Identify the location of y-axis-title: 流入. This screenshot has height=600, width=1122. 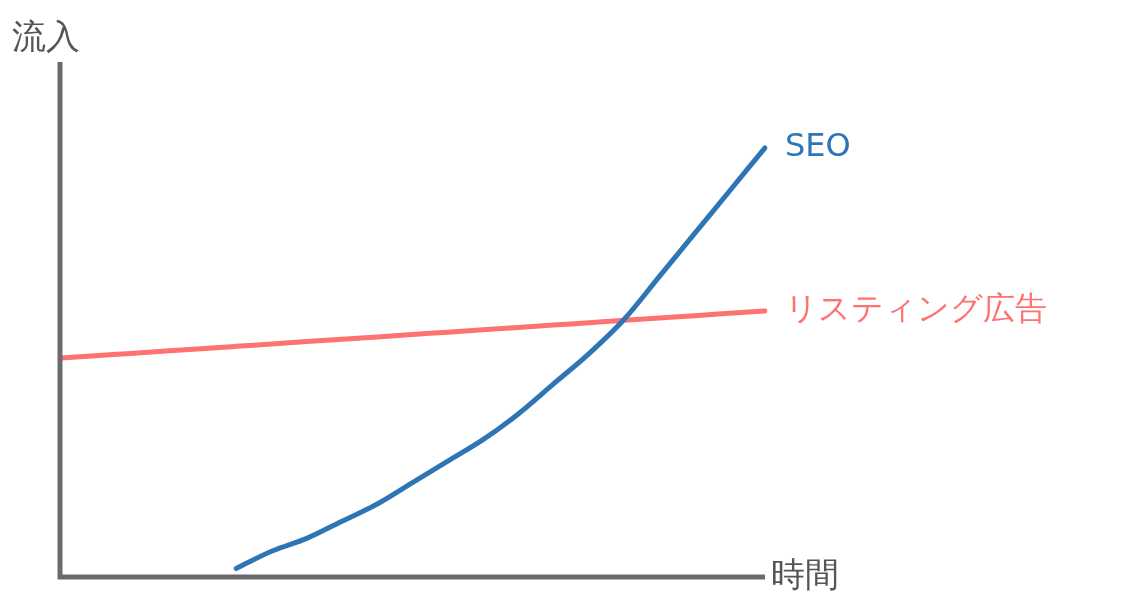
(46, 35).